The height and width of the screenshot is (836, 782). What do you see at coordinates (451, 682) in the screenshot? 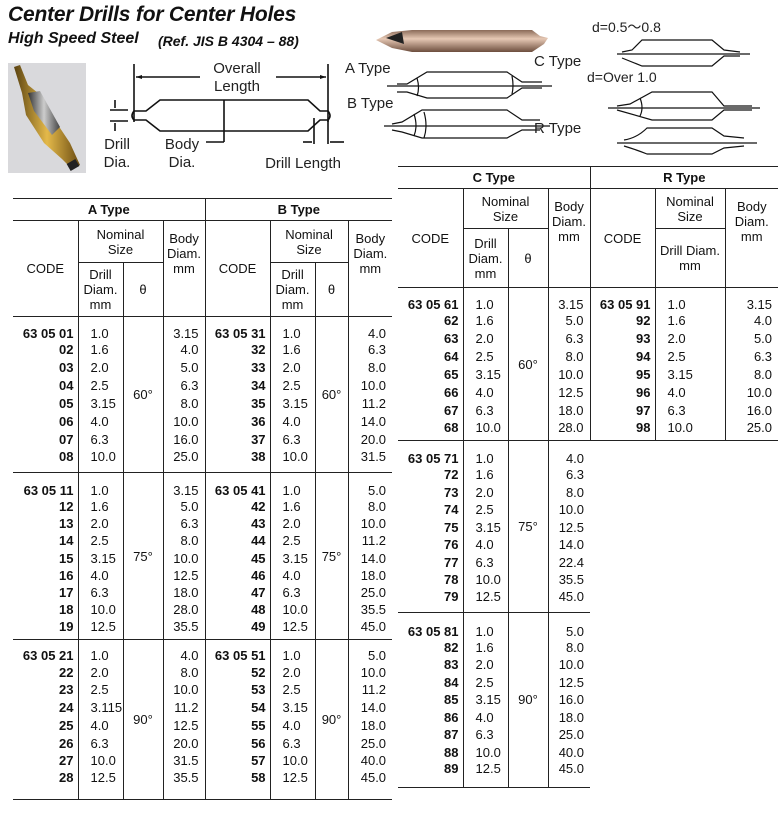
I see `item-code: 84` at bounding box center [451, 682].